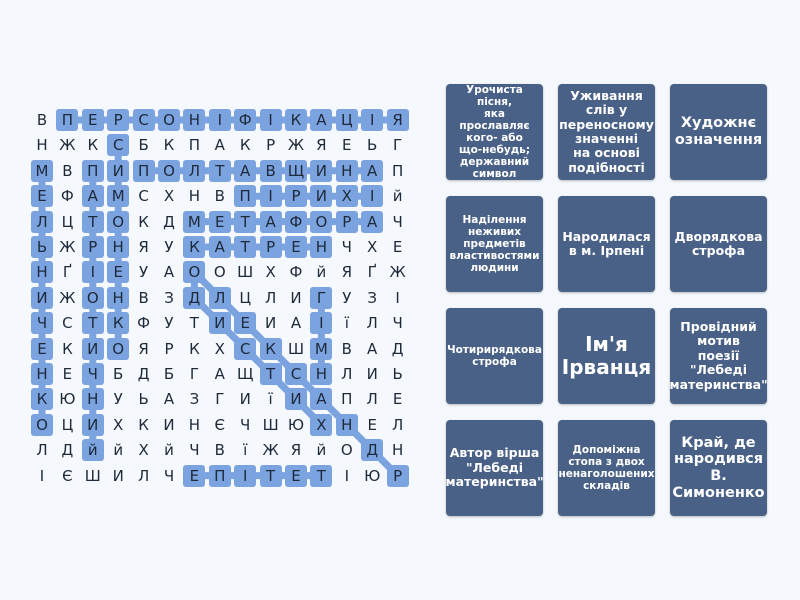  What do you see at coordinates (245, 120) in the screenshot?
I see `grid-cell-found: Ф` at bounding box center [245, 120].